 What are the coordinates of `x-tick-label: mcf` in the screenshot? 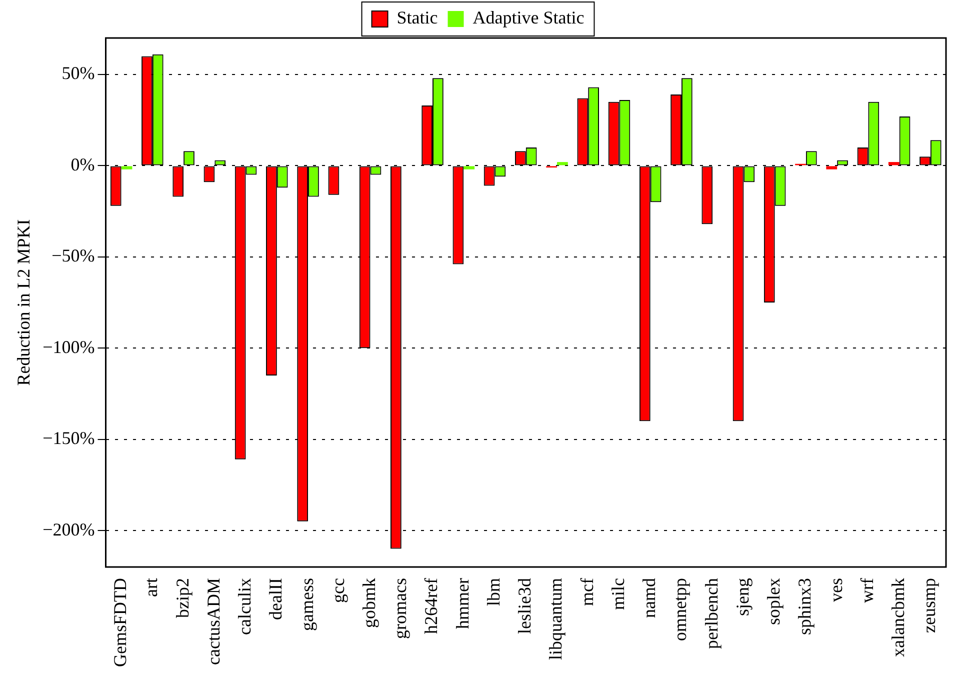 It's located at (586, 592).